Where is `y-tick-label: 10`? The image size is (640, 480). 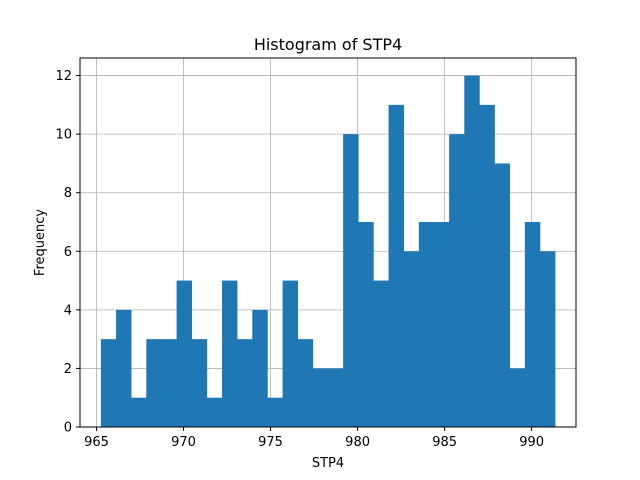
y-tick-label: 10 is located at coordinates (63, 135).